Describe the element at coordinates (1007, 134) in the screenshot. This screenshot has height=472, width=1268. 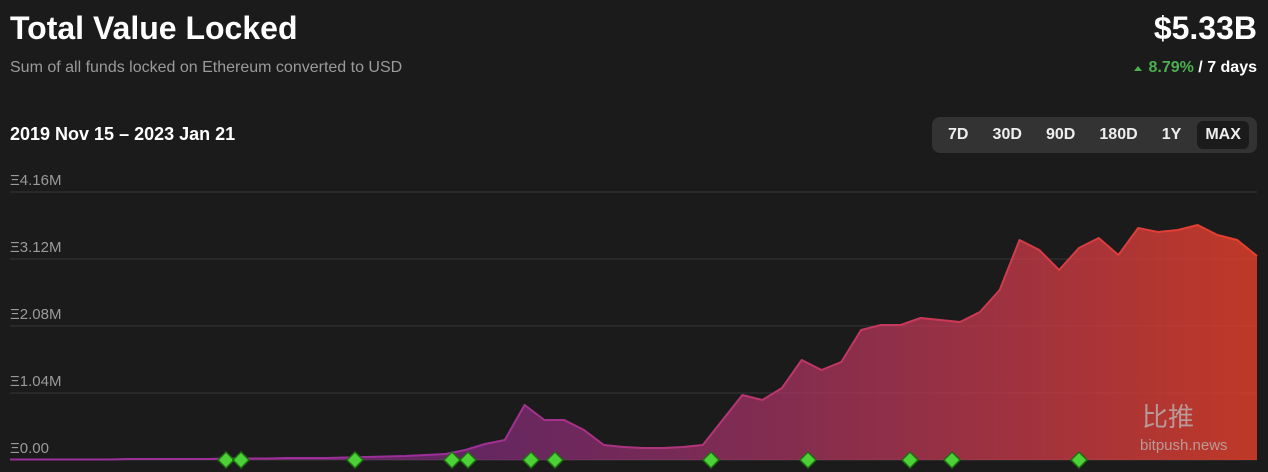
I see `range-button: 30D` at that location.